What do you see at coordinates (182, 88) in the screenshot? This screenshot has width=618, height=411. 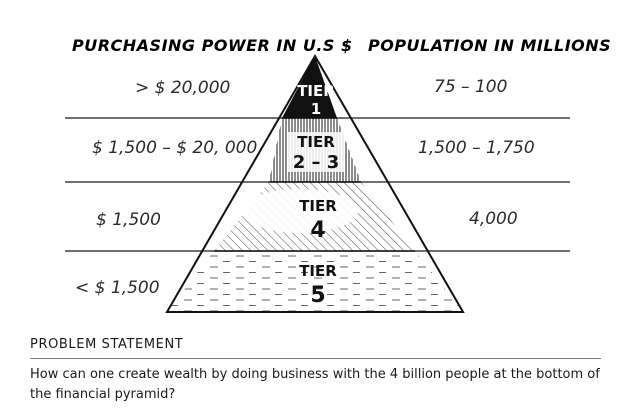 I see `tier-1-purchasing-power: > $ 20,000` at bounding box center [182, 88].